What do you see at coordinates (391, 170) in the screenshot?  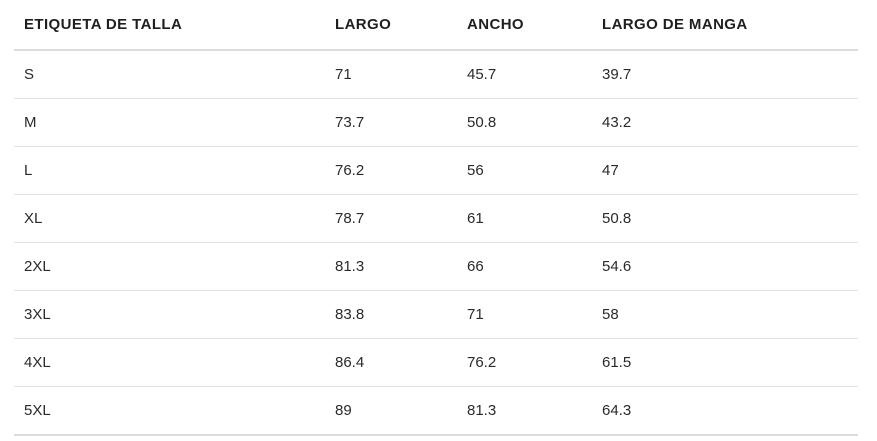 I see `length-value-cell: 76.2` at bounding box center [391, 170].